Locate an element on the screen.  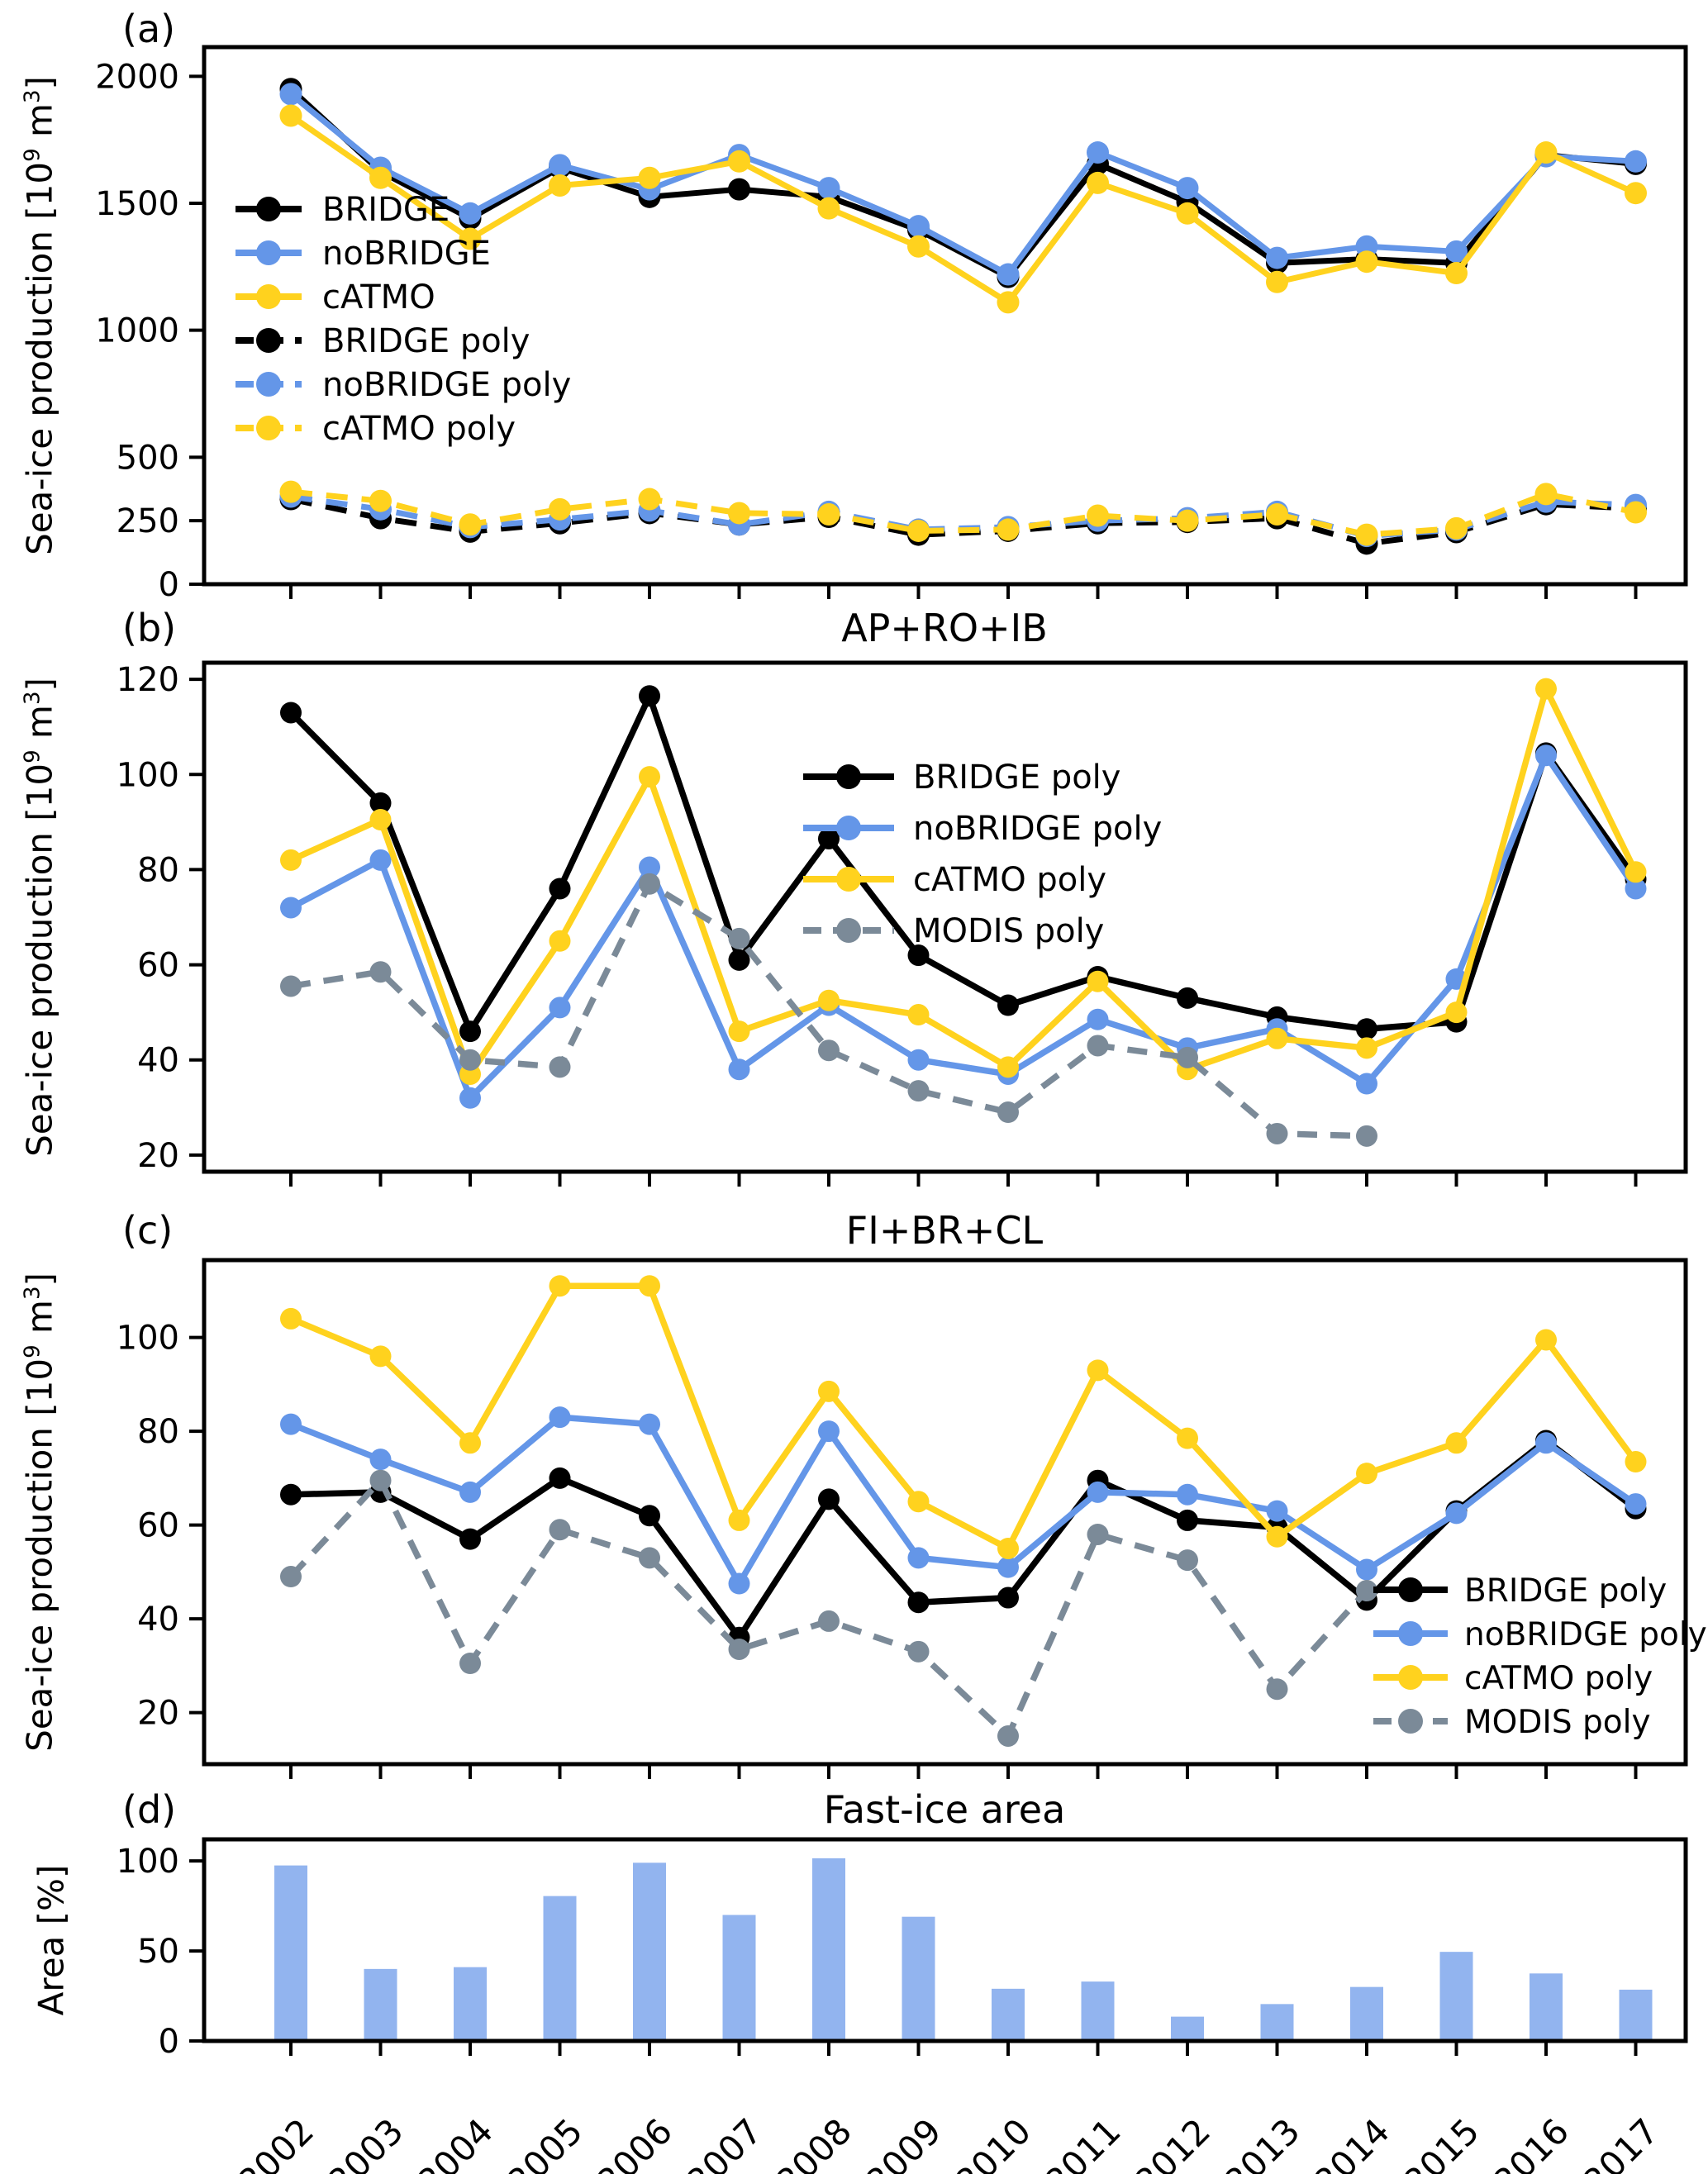
panel-b-y-axis-label: Sea-ice production [109 m3] is located at coordinates (40, 917).